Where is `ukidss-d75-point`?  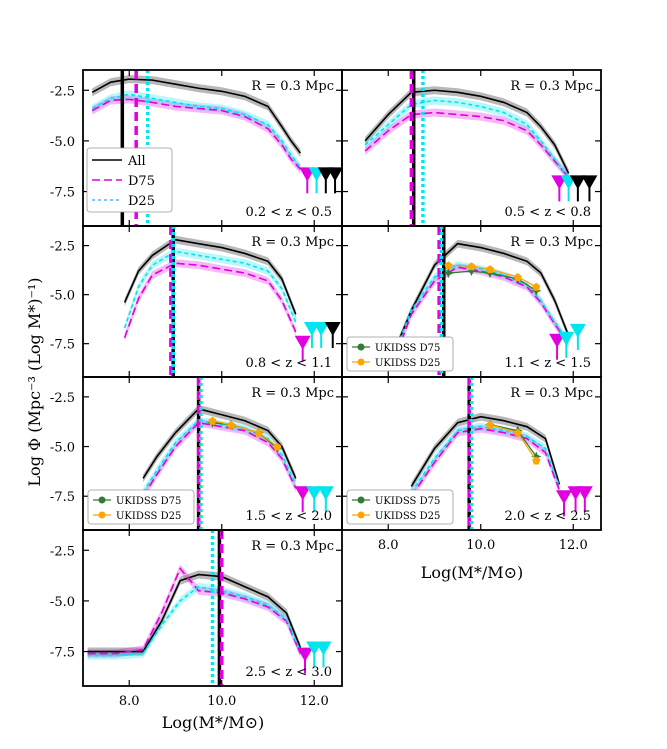
ukidss-d75-point is located at coordinates (448, 273).